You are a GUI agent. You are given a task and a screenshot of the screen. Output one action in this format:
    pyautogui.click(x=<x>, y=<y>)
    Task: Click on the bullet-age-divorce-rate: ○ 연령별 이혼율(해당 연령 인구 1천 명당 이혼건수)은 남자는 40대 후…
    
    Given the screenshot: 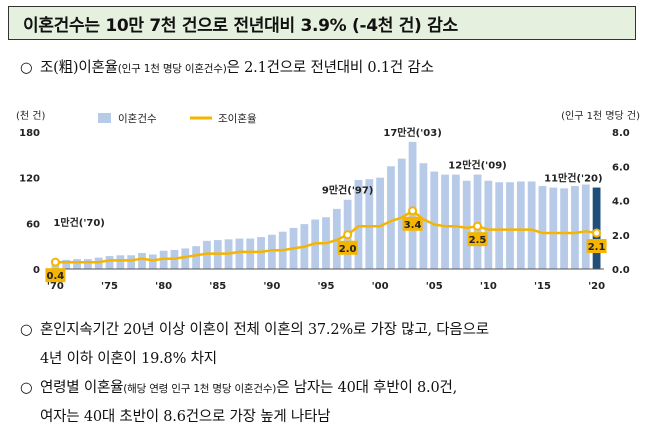 What is the action you would take?
    pyautogui.click(x=238, y=386)
    